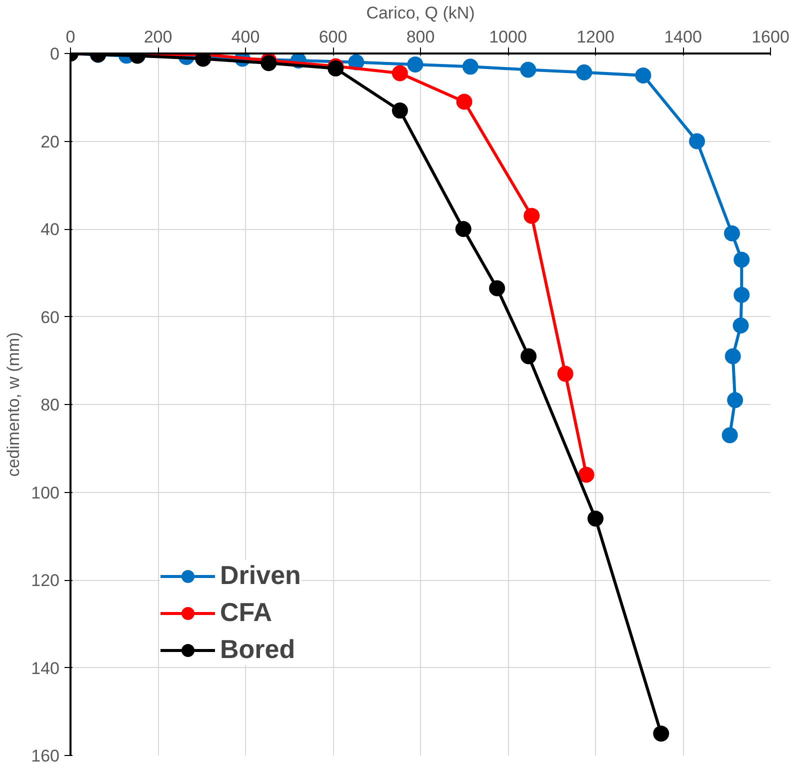 This screenshot has height=783, width=803. I want to click on x-tick-label: 1200, so click(595, 37).